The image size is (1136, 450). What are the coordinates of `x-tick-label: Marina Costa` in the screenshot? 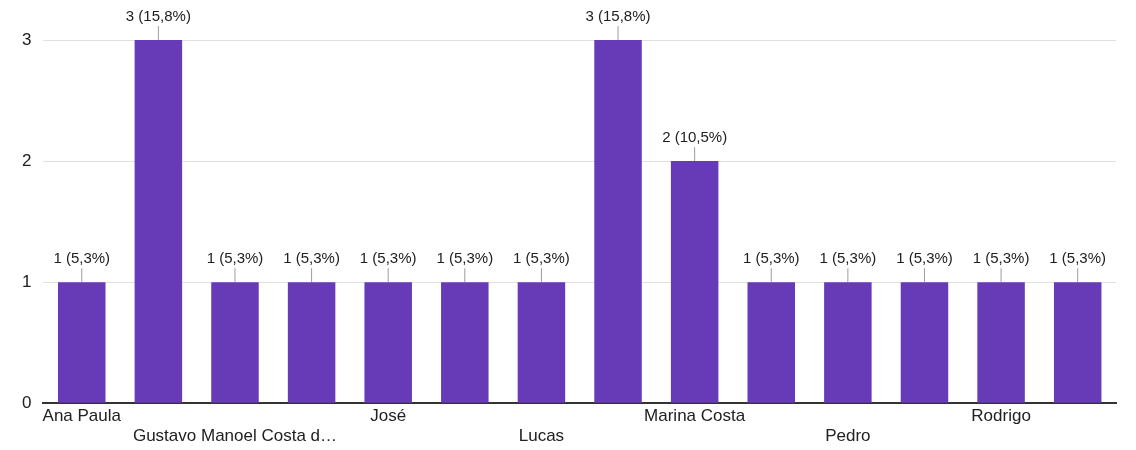 It's located at (695, 416).